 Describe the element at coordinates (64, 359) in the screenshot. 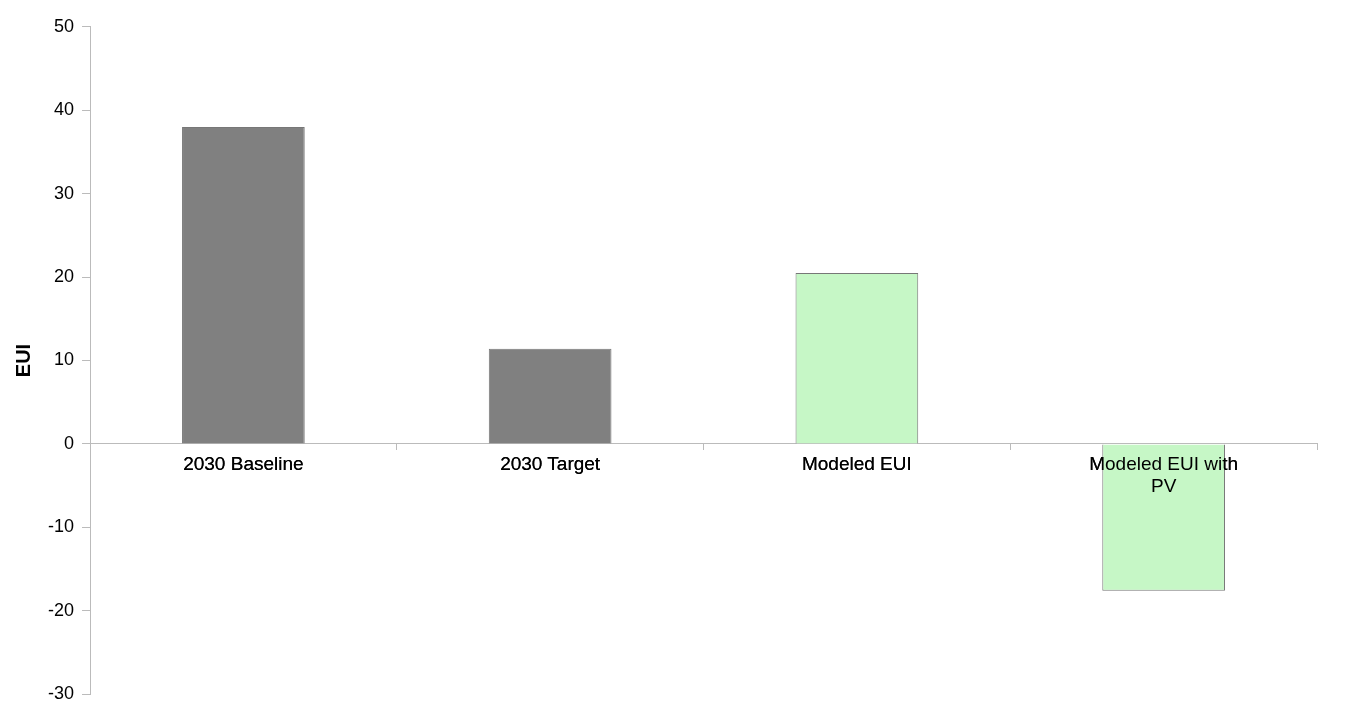

I see `y-tick-label: 10` at that location.